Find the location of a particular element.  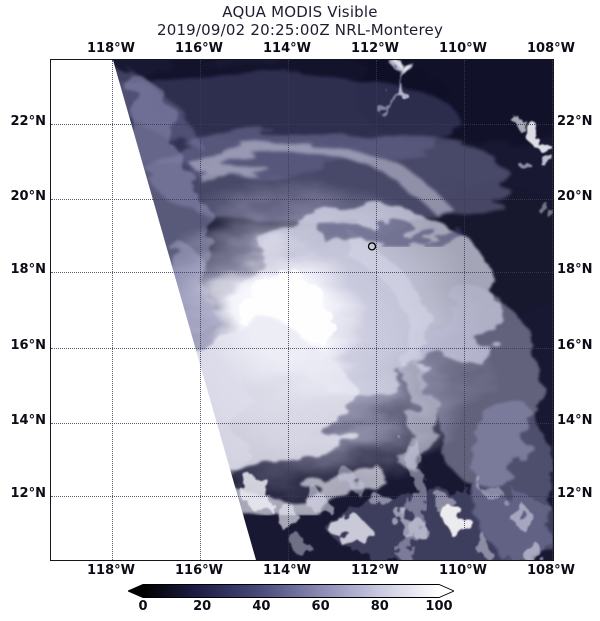

lon-tick-label-bottom: 110°W is located at coordinates (462, 570).